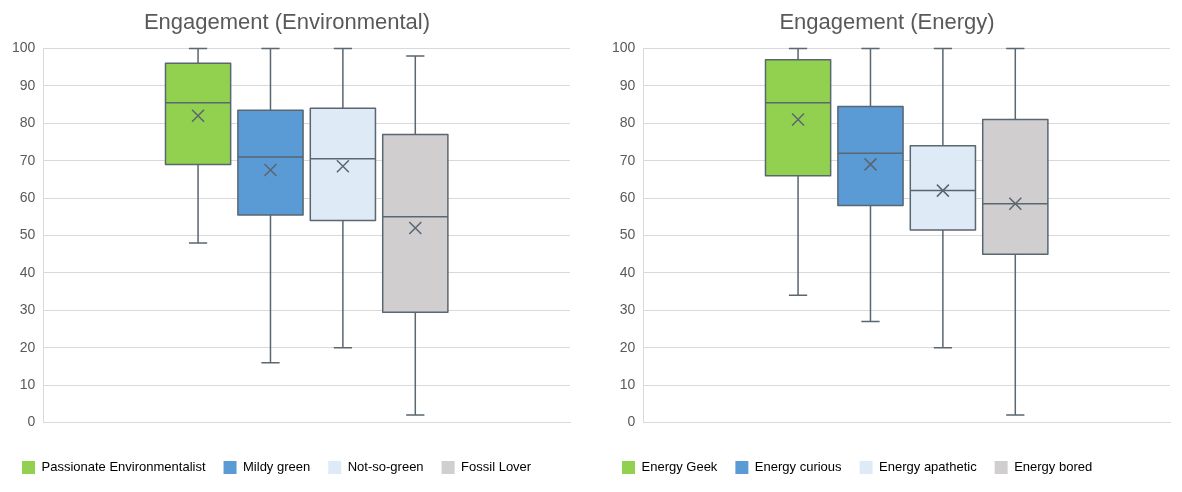  I want to click on legend-label: Energy bored, so click(1053, 467).